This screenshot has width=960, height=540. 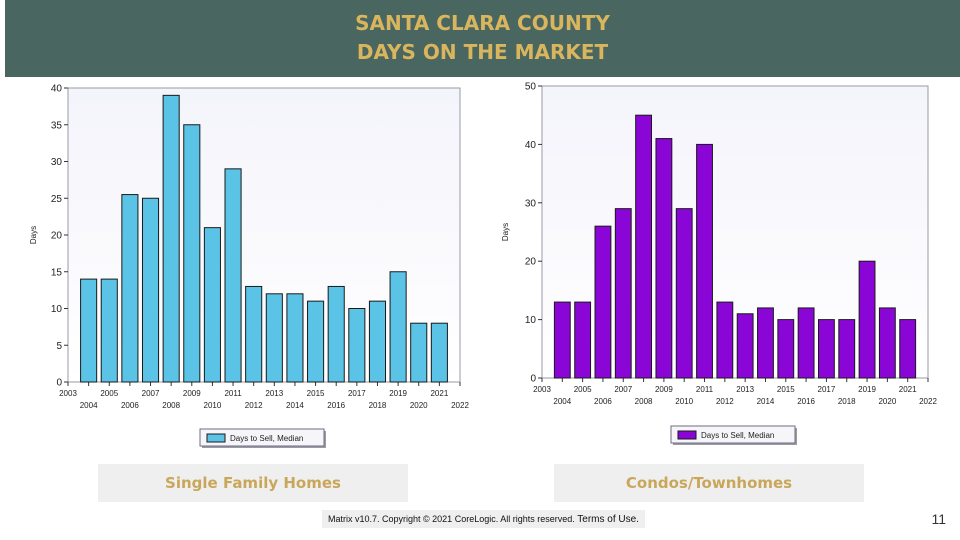 What do you see at coordinates (938, 519) in the screenshot?
I see `page-number: 11` at bounding box center [938, 519].